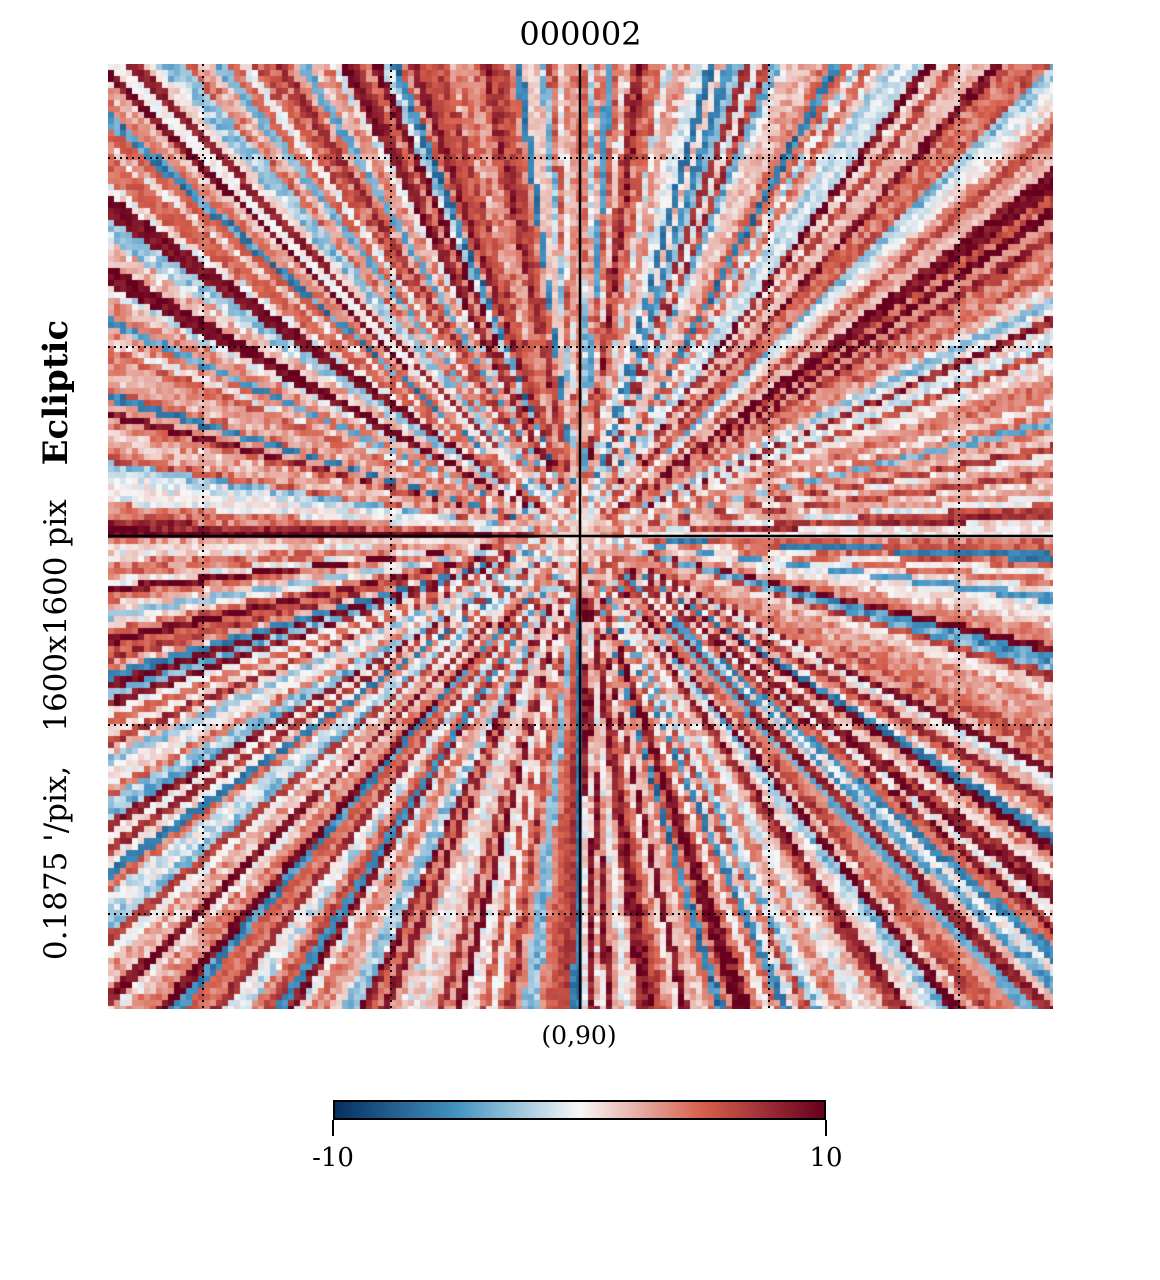 The height and width of the screenshot is (1280, 1160). Describe the element at coordinates (333, 1128) in the screenshot. I see `colorbar-tick-min` at that location.